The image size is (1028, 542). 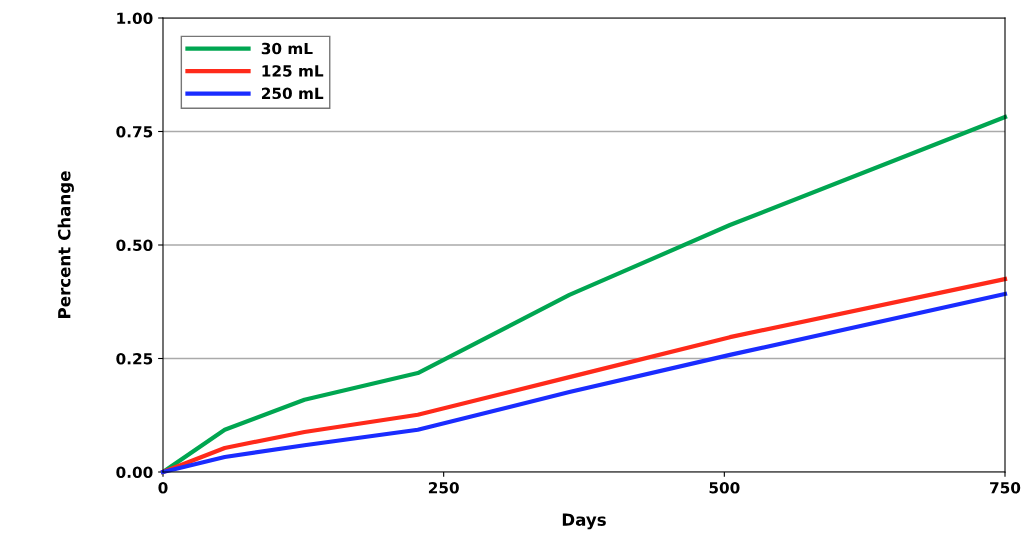 What do you see at coordinates (584, 521) in the screenshot?
I see `x-axis-title: Days` at bounding box center [584, 521].